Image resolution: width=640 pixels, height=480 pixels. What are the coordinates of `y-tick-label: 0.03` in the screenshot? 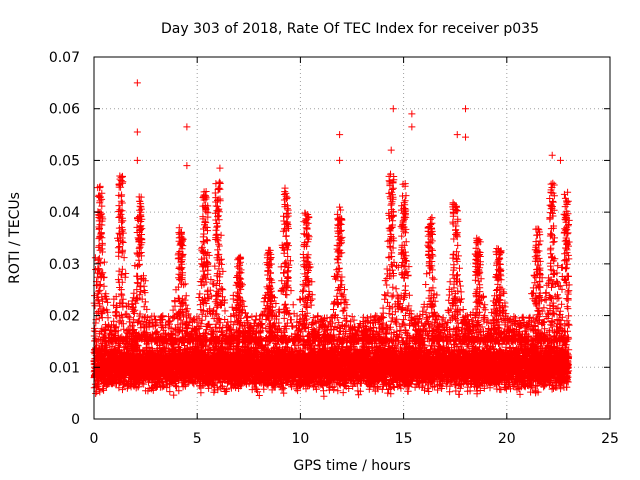 It's located at (64, 265).